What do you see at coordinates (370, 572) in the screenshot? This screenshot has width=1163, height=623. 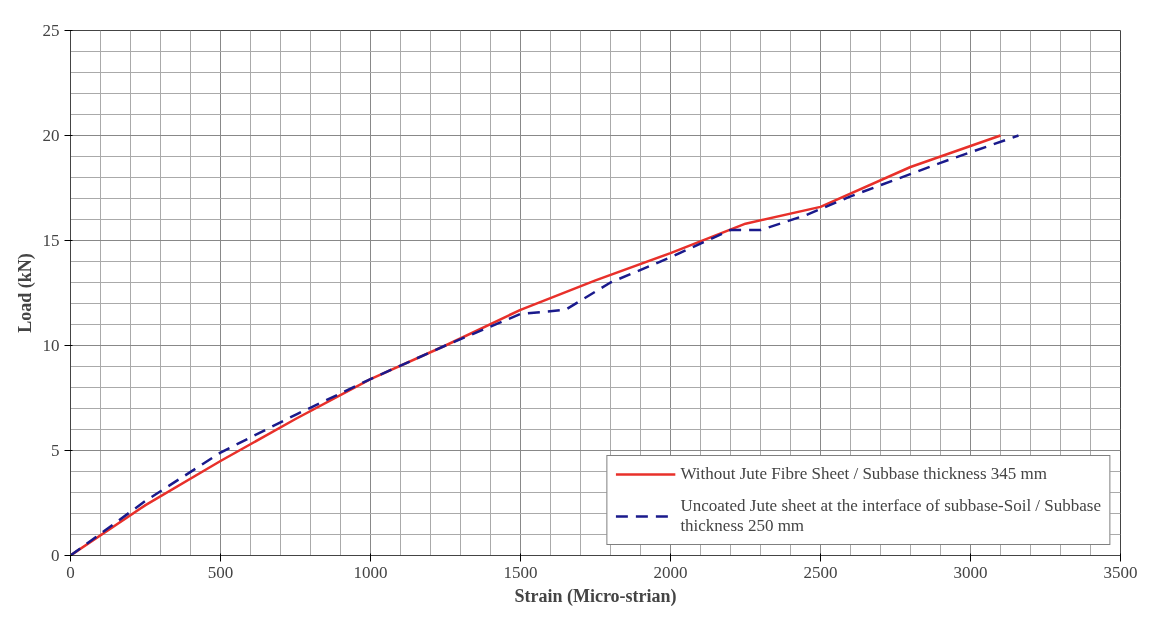 I see `x-tick-label: 1000` at bounding box center [370, 572].